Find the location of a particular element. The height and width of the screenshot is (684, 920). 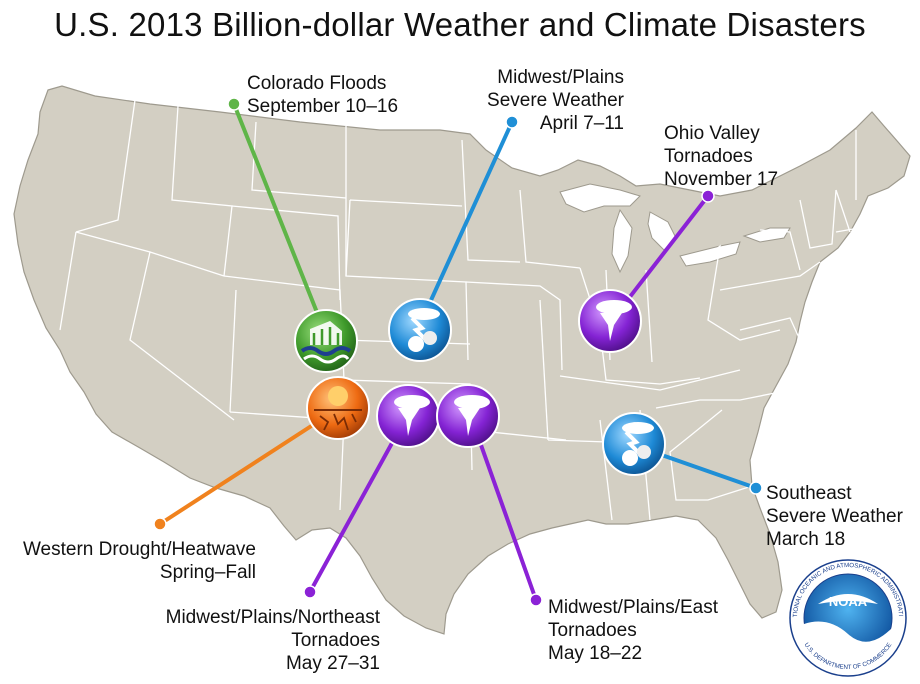

event-name-line: Midwest/Plains is located at coordinates (560, 77).